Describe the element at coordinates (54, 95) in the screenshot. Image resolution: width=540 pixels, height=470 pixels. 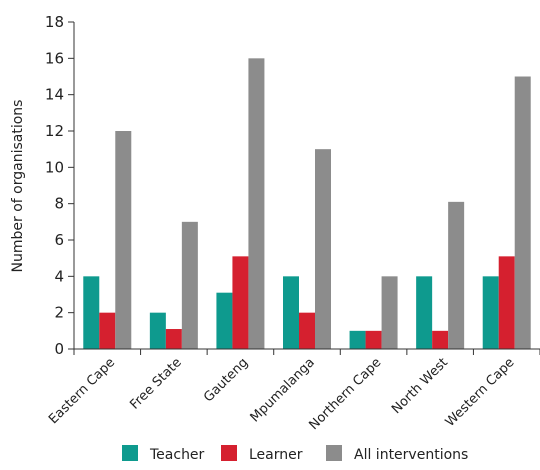
I see `y-tick-label: 14` at that location.